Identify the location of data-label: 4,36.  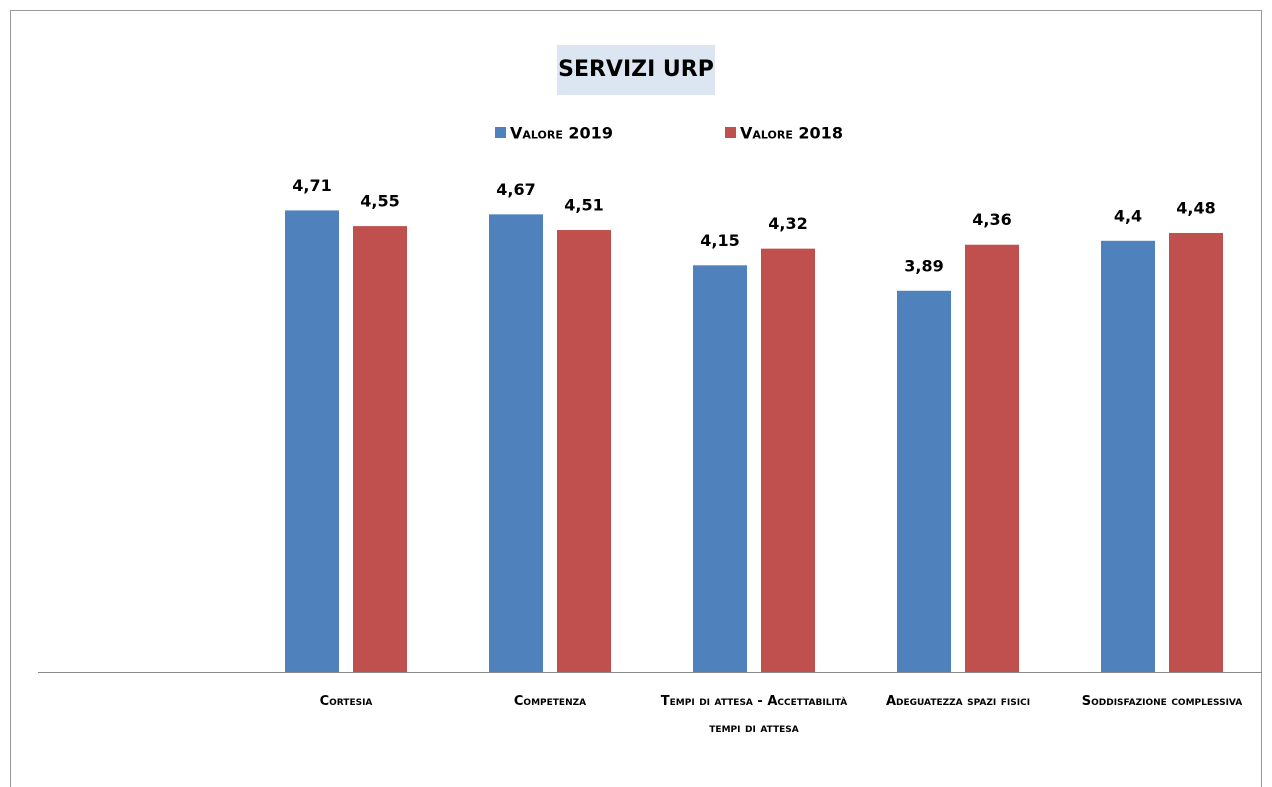
(991, 219).